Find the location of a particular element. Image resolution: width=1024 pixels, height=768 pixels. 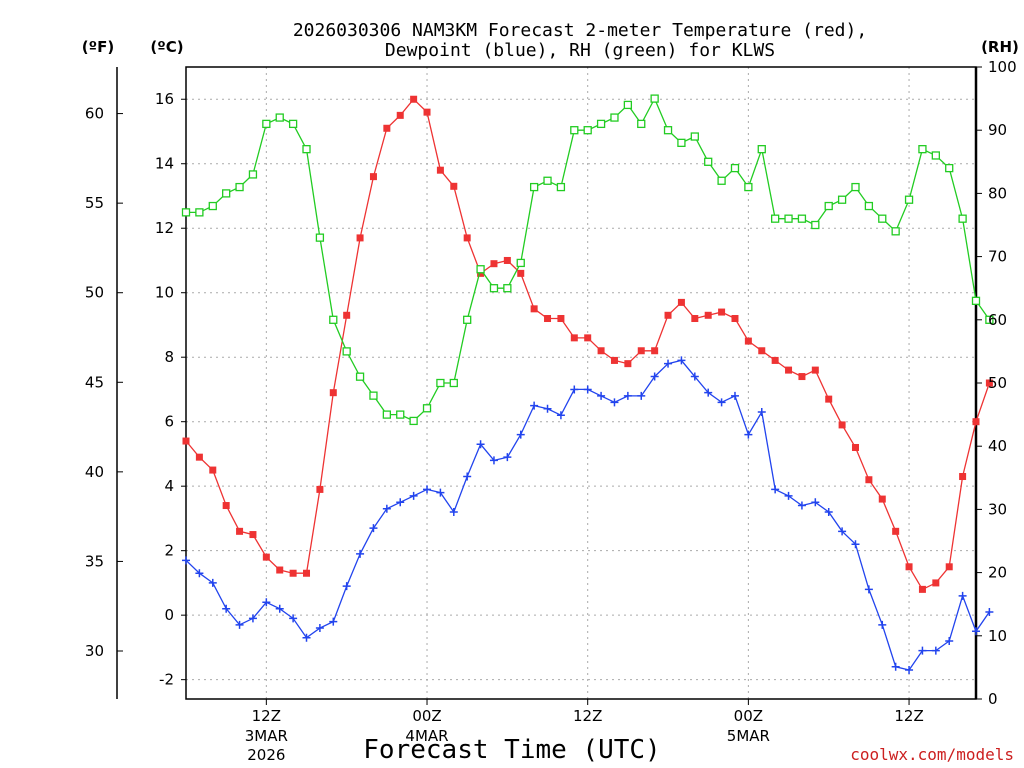

rh-tick-label: 70 is located at coordinates (997, 257).